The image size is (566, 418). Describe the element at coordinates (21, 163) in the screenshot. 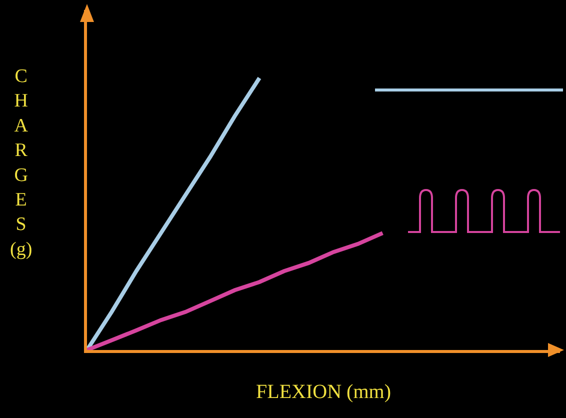

I see `y-axis-title: CHARGES (g)` at that location.